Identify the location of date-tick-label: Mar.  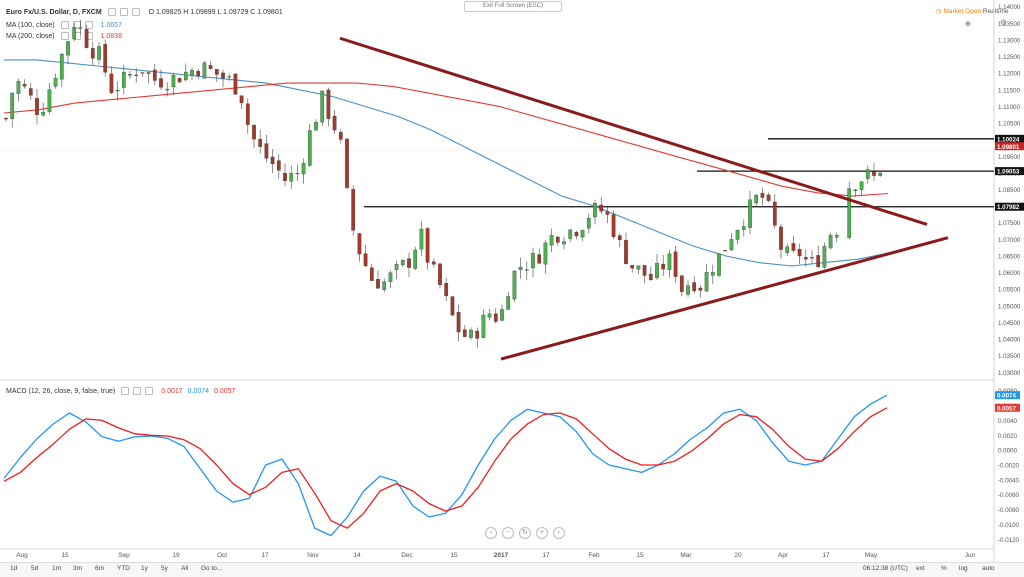
(686, 555).